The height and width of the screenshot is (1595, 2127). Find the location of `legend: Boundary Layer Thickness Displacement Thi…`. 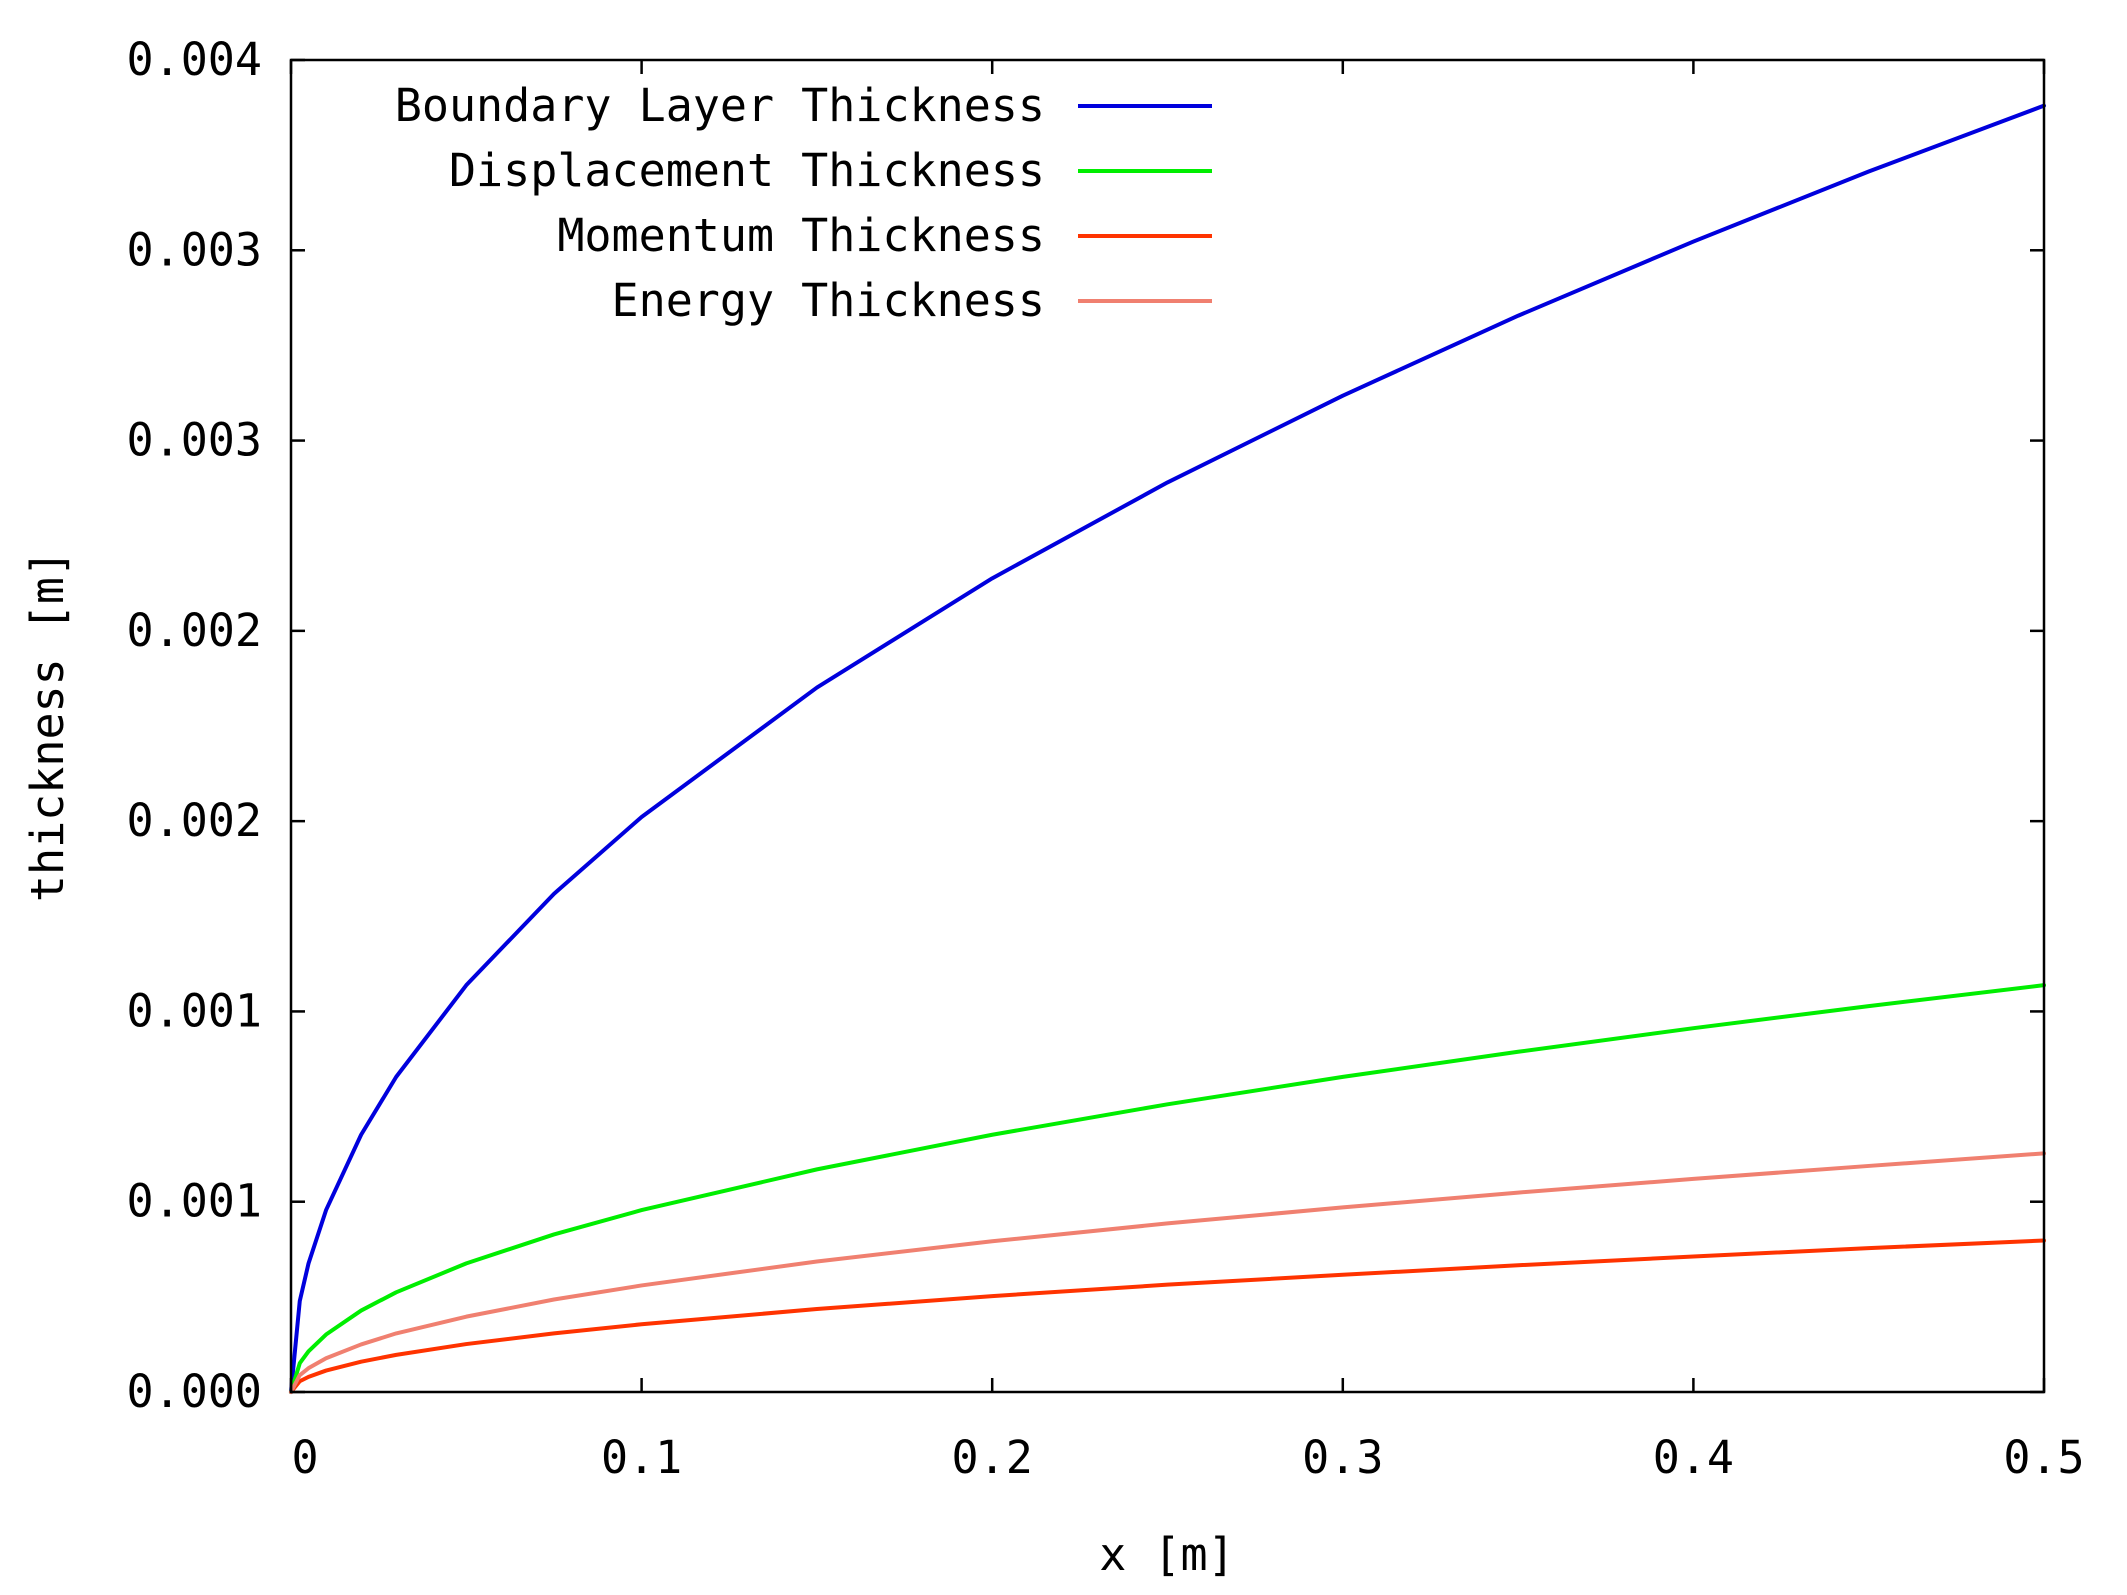

legend: Boundary Layer Thickness Displacement Thi… is located at coordinates (803, 203).